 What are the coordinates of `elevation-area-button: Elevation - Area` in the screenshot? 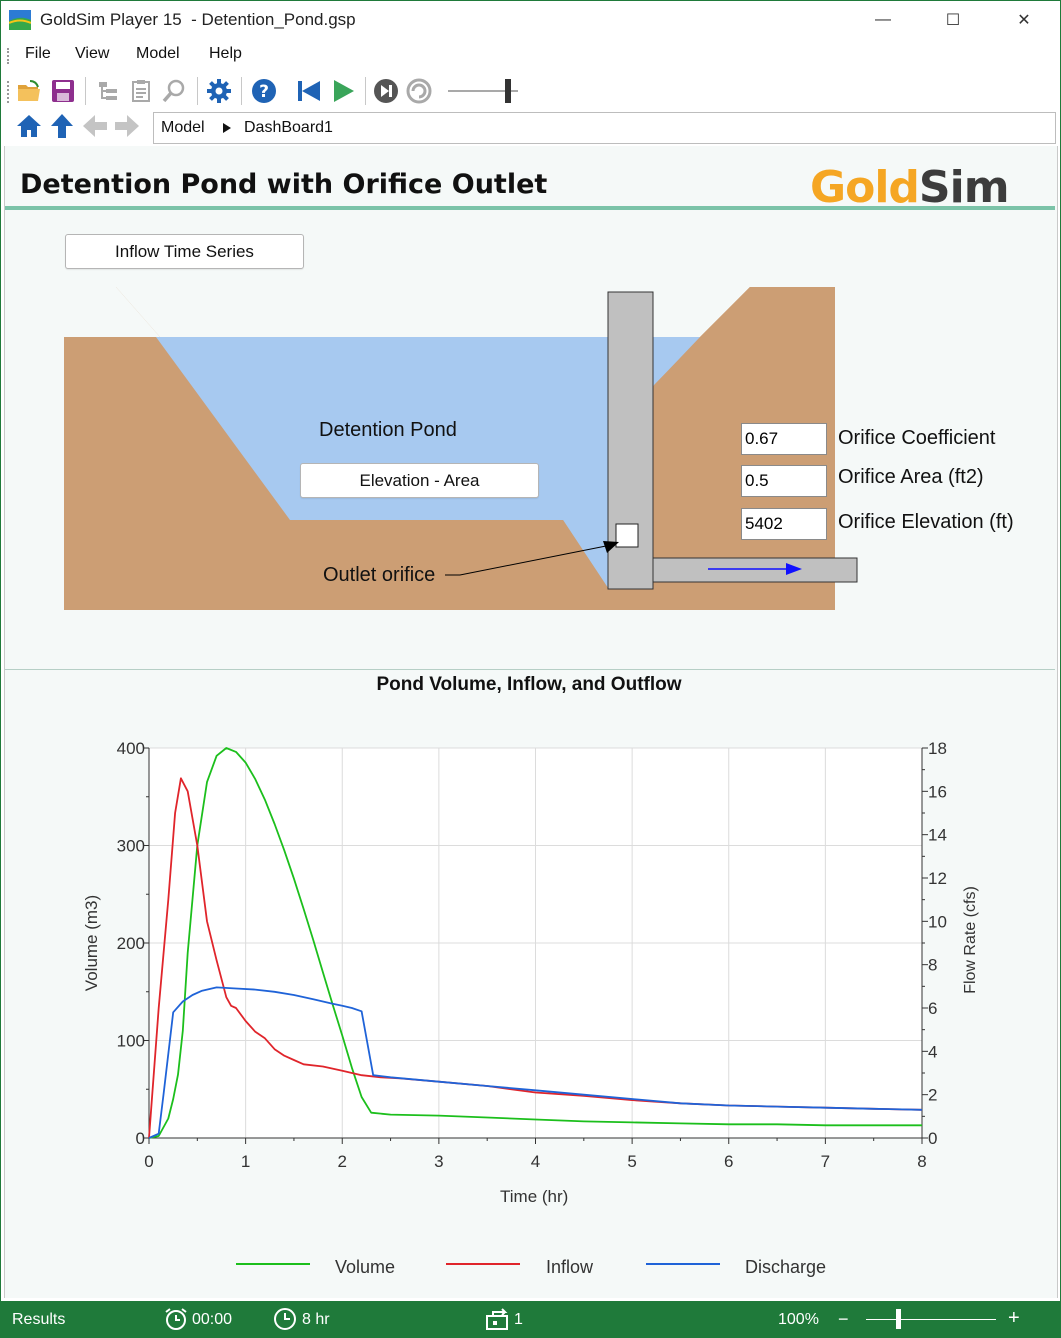 It's located at (419, 480).